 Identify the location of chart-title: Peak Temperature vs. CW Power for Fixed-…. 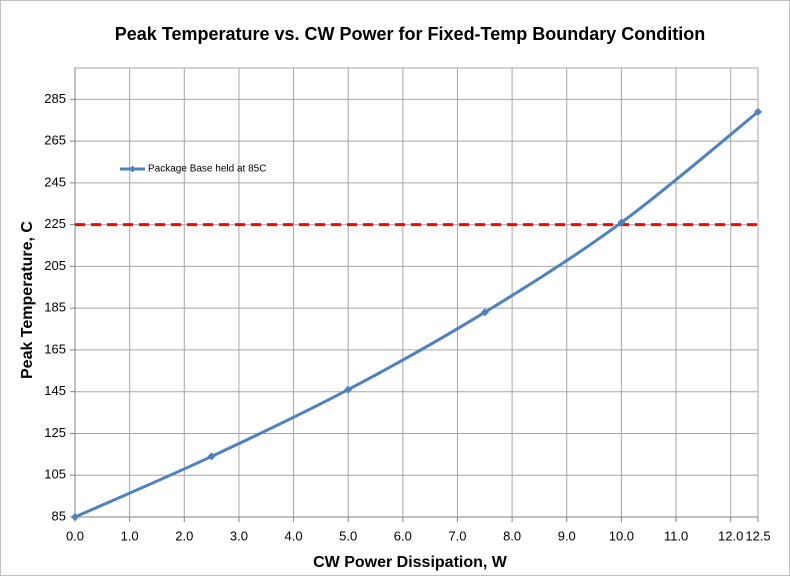
(410, 34).